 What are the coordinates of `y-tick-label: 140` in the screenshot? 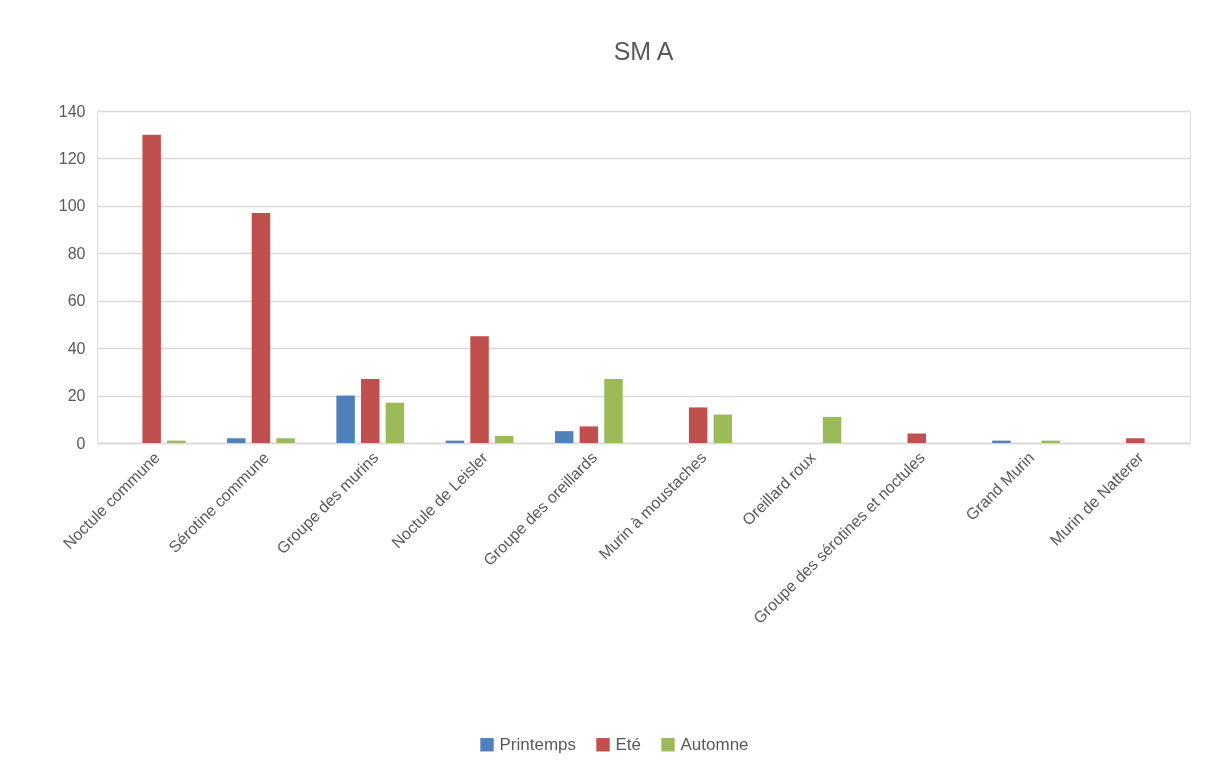 It's located at (72, 111).